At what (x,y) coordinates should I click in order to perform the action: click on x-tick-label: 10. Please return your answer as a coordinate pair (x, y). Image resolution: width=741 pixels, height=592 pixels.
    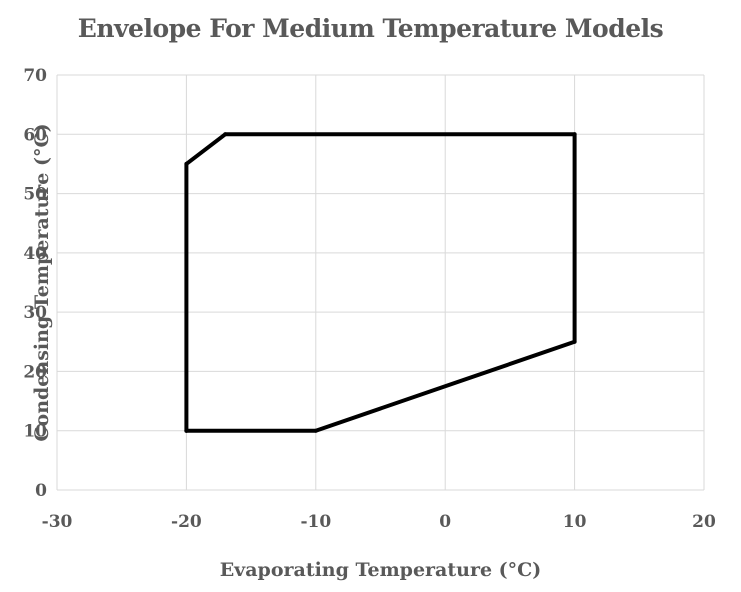
    Looking at the image, I should click on (575, 522).